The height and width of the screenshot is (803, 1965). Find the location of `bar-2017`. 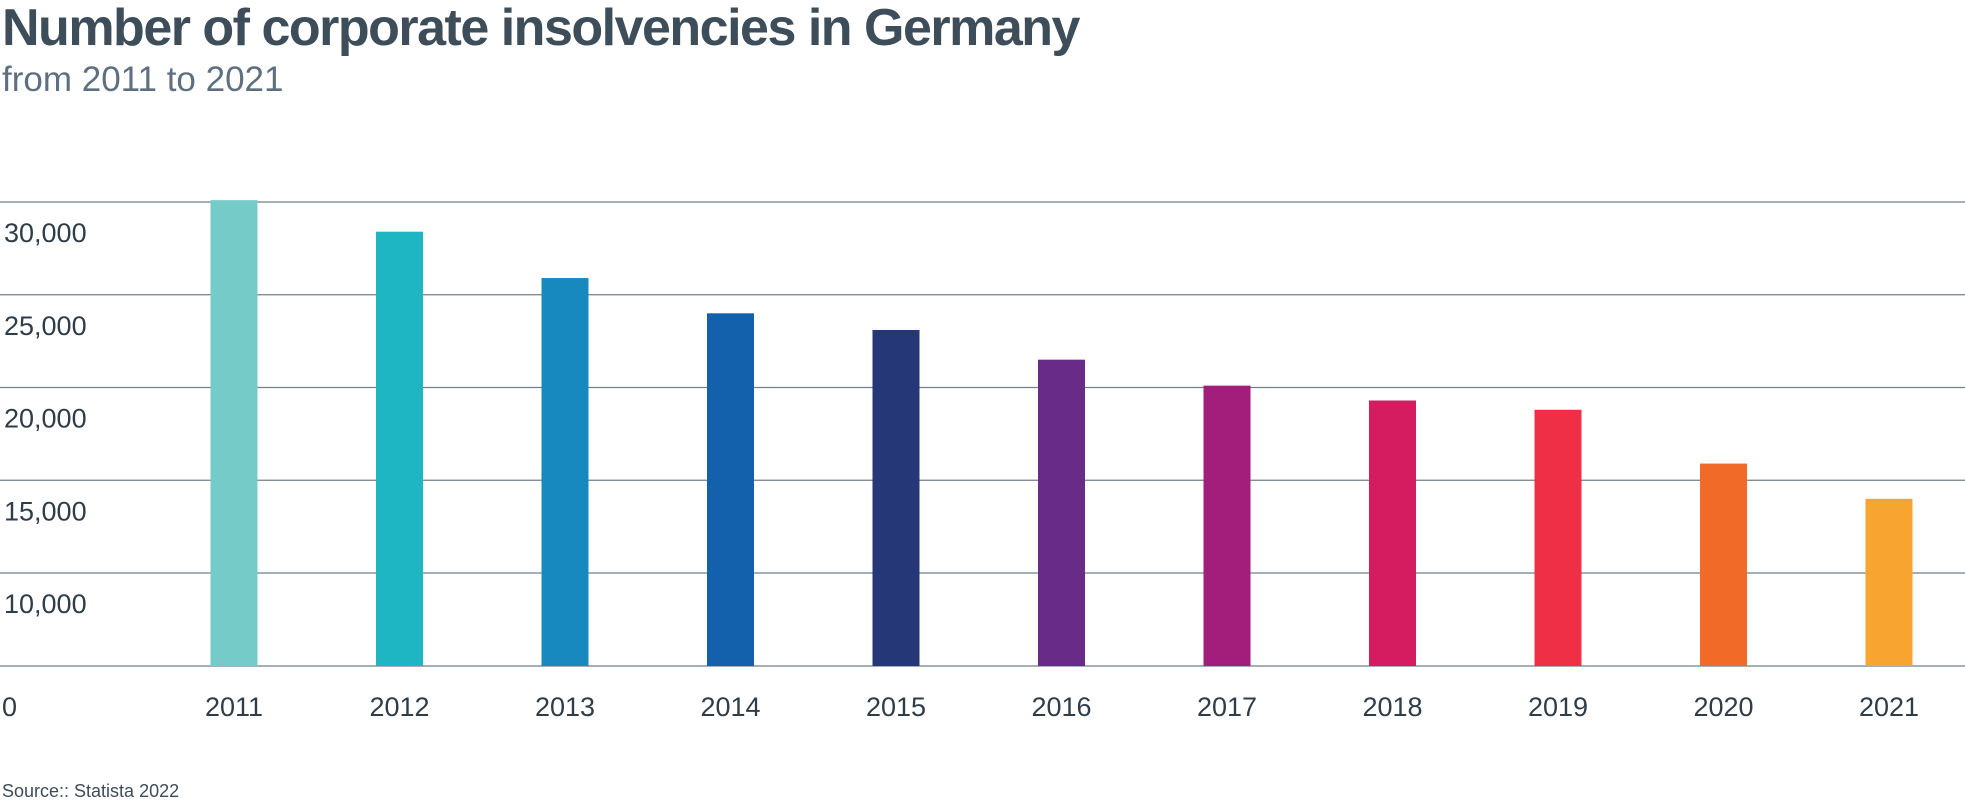

bar-2017 is located at coordinates (1227, 525).